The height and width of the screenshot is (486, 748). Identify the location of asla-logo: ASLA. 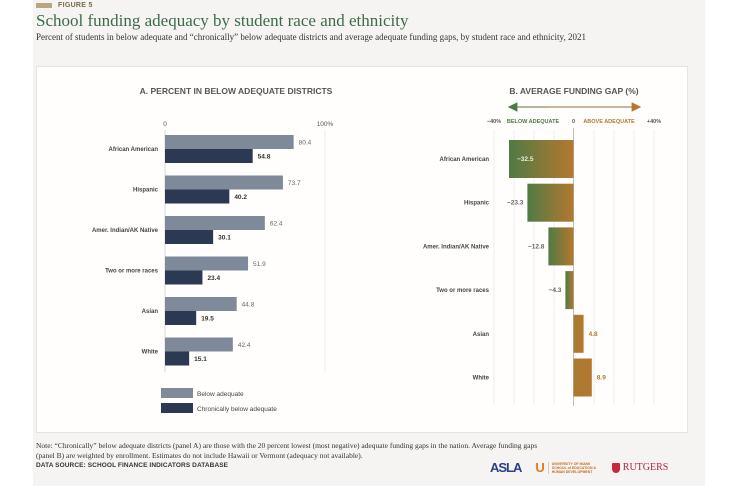
(506, 467).